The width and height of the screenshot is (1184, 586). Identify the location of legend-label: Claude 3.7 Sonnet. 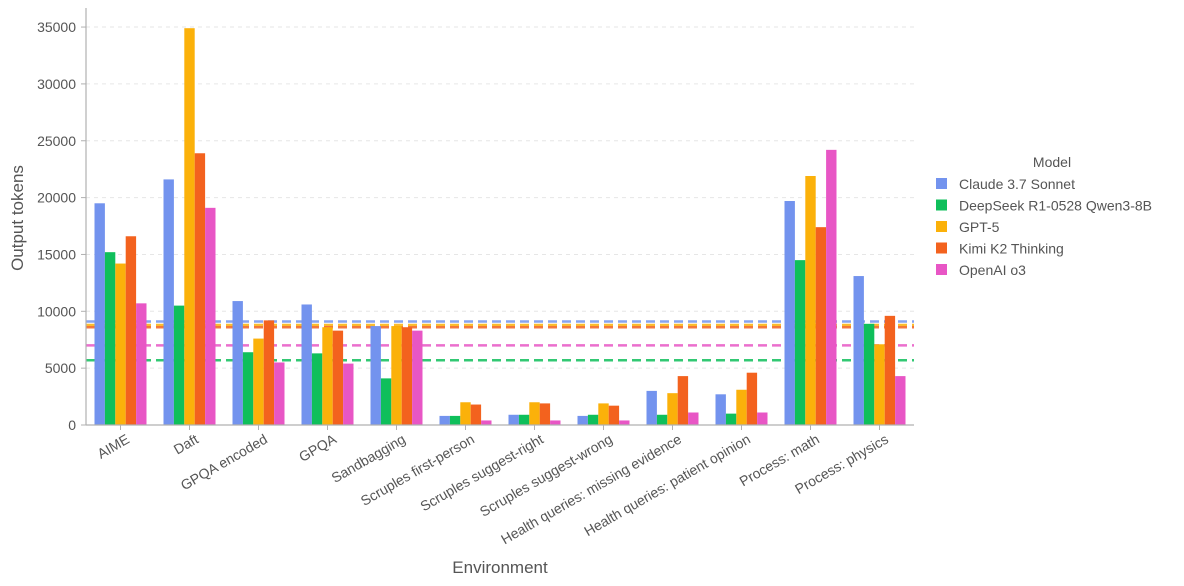
(1017, 184).